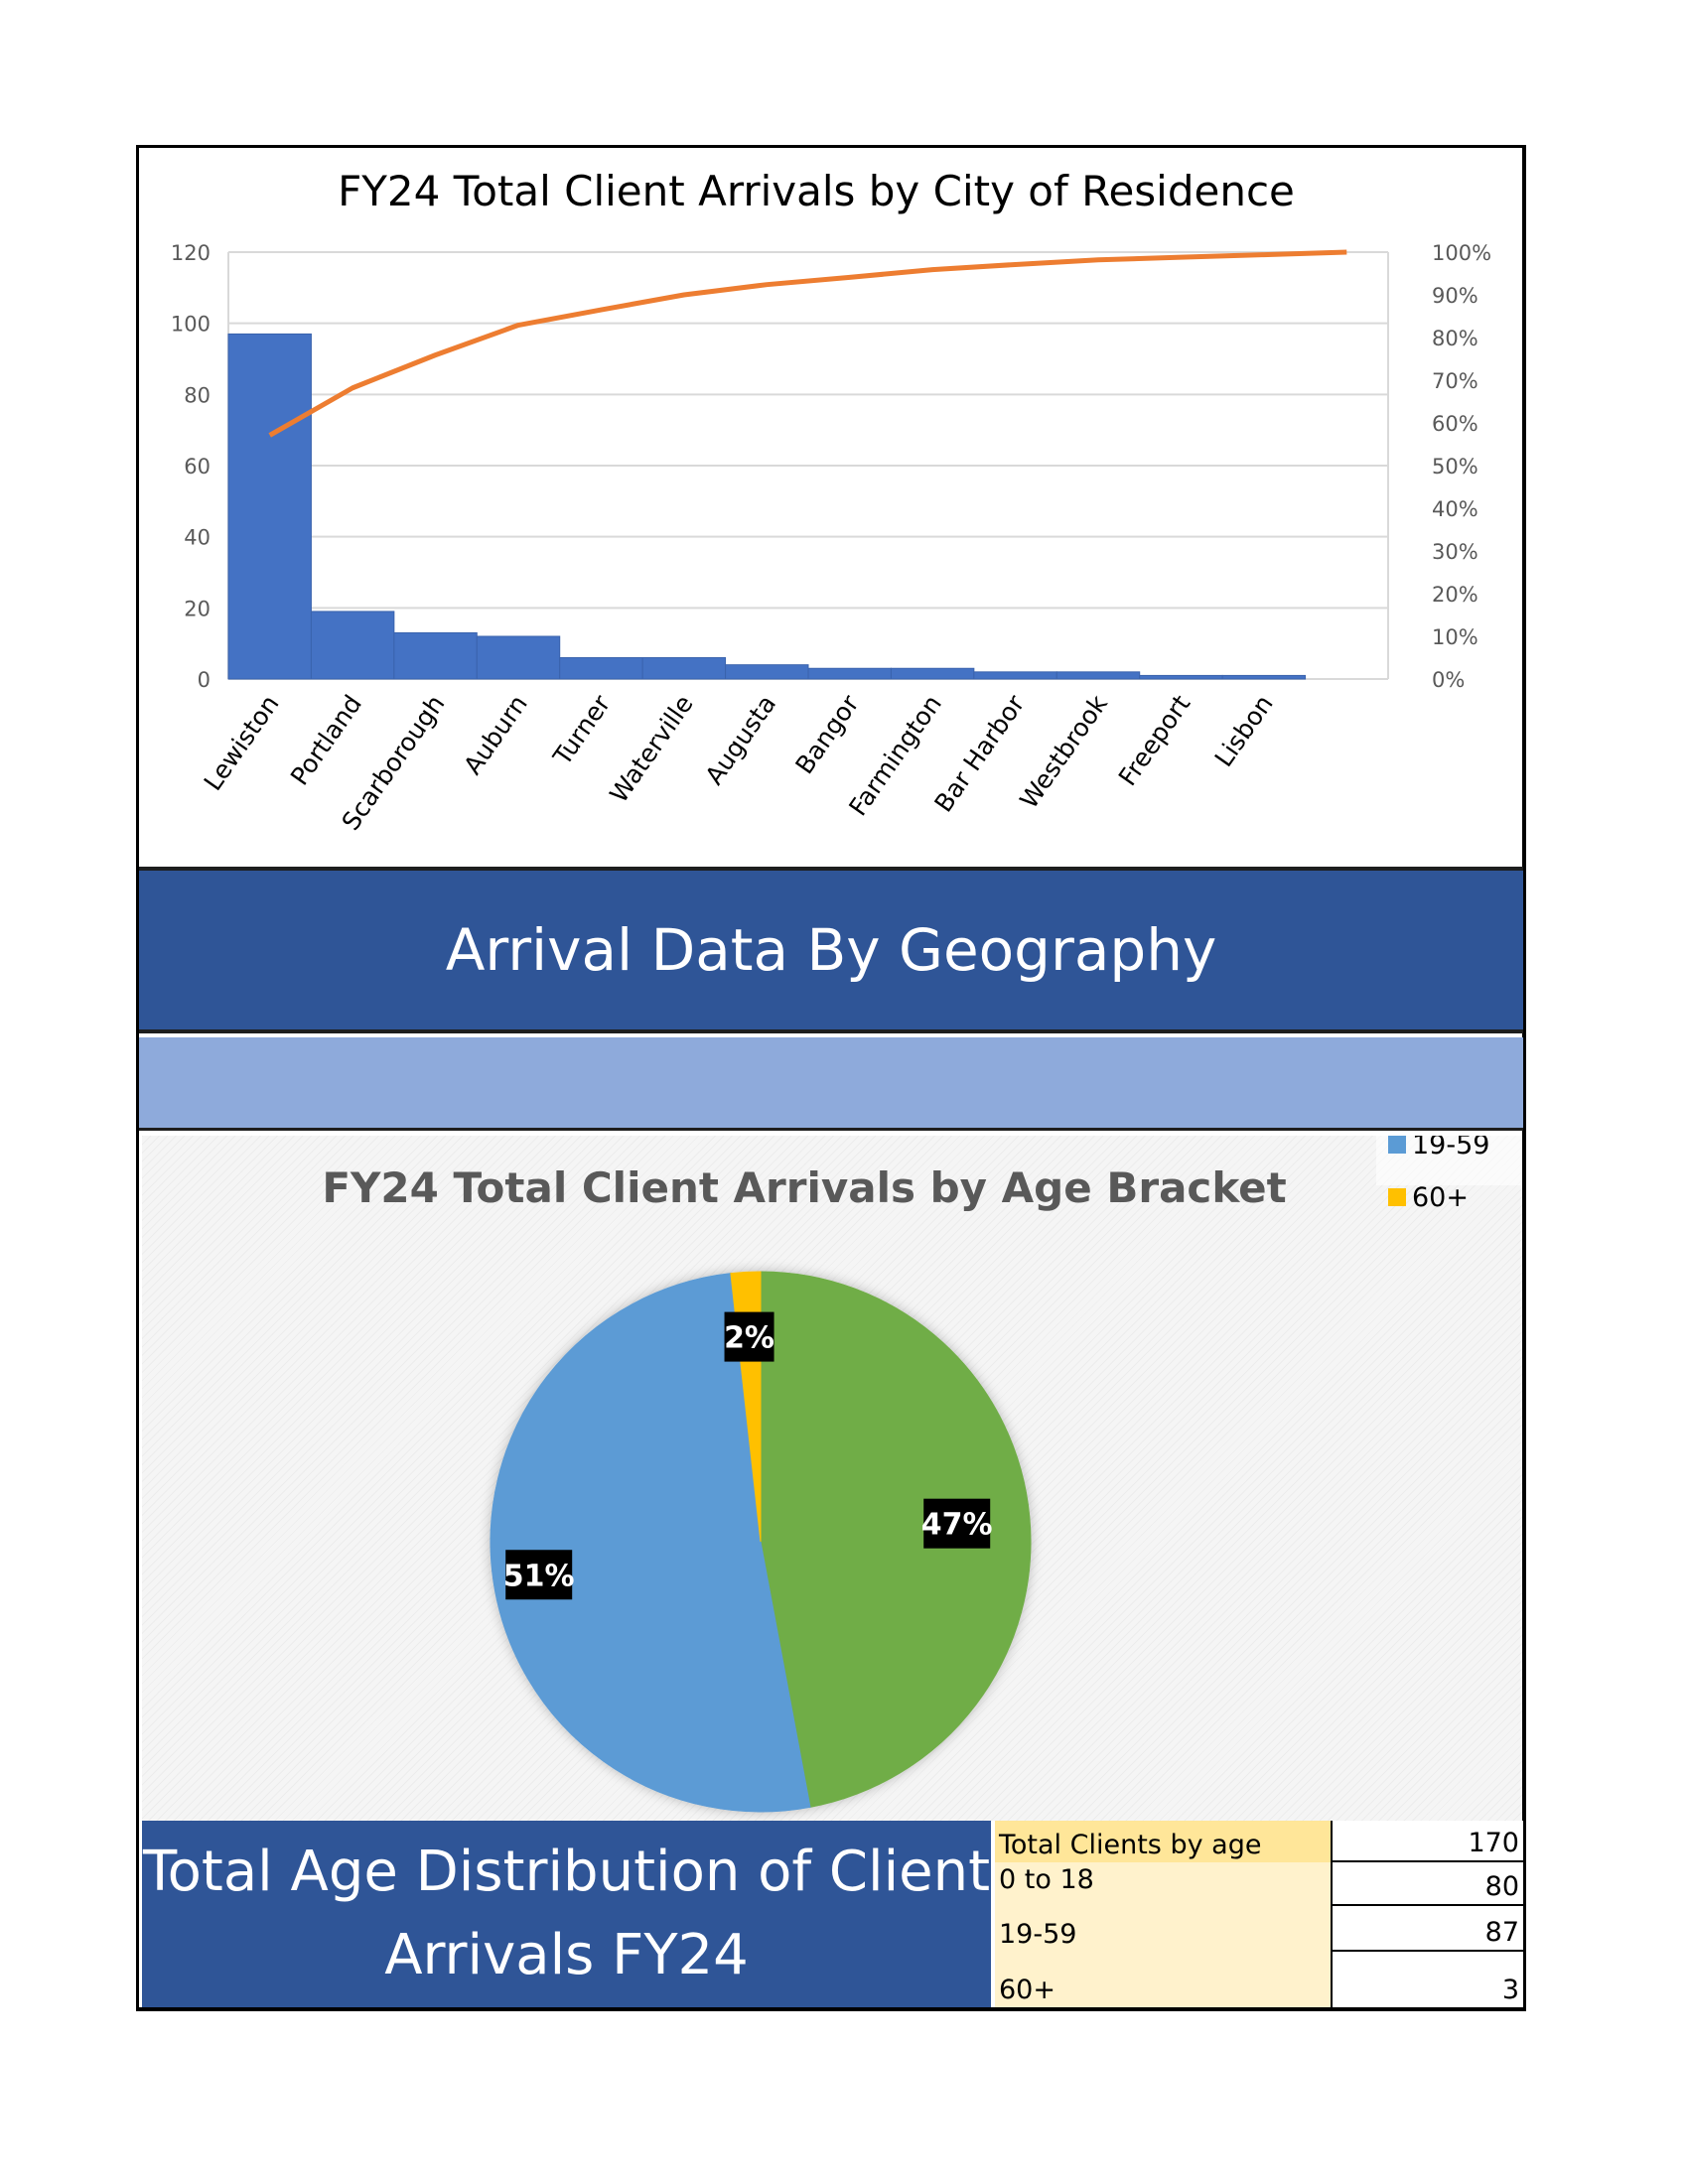 The width and height of the screenshot is (1688, 2184). I want to click on data-label: 2%, so click(749, 1338).